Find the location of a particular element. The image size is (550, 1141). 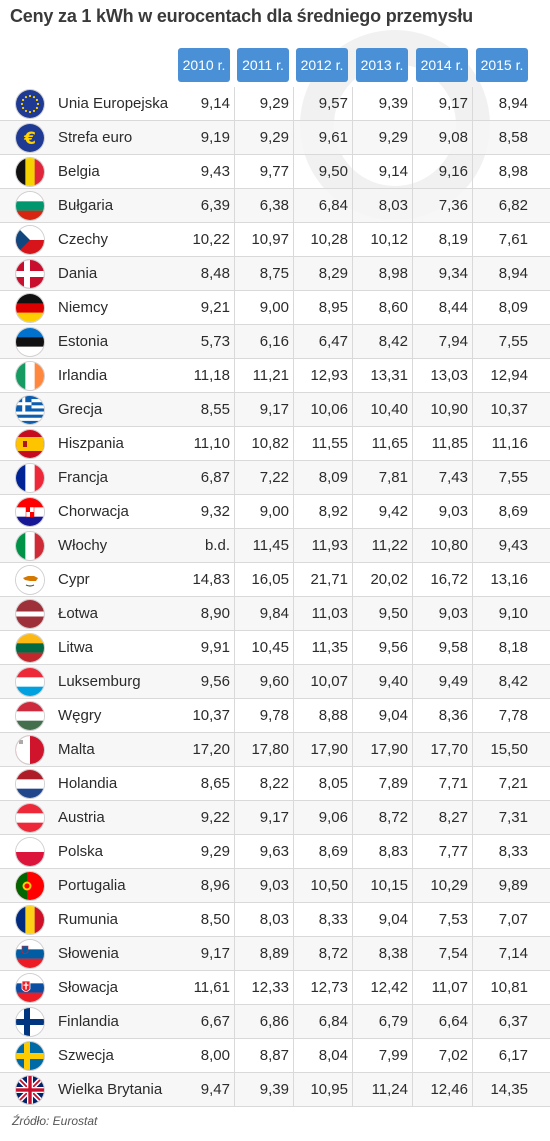

table-cell: 14,35 is located at coordinates (509, 1089).